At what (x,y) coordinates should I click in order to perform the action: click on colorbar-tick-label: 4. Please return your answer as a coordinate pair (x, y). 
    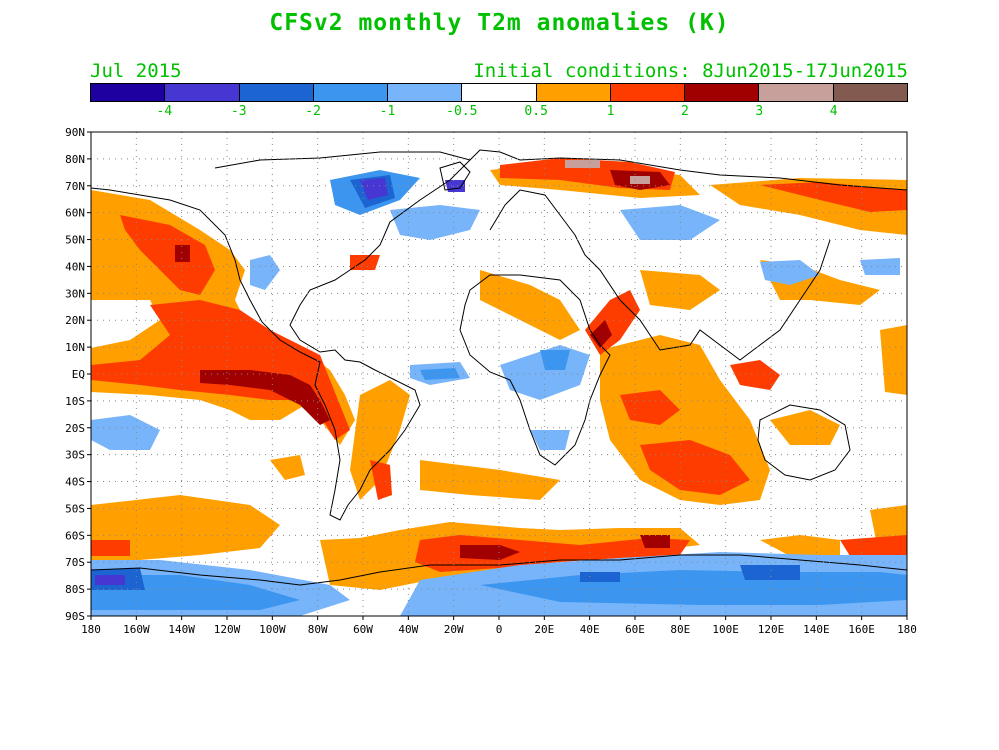
    Looking at the image, I should click on (833, 111).